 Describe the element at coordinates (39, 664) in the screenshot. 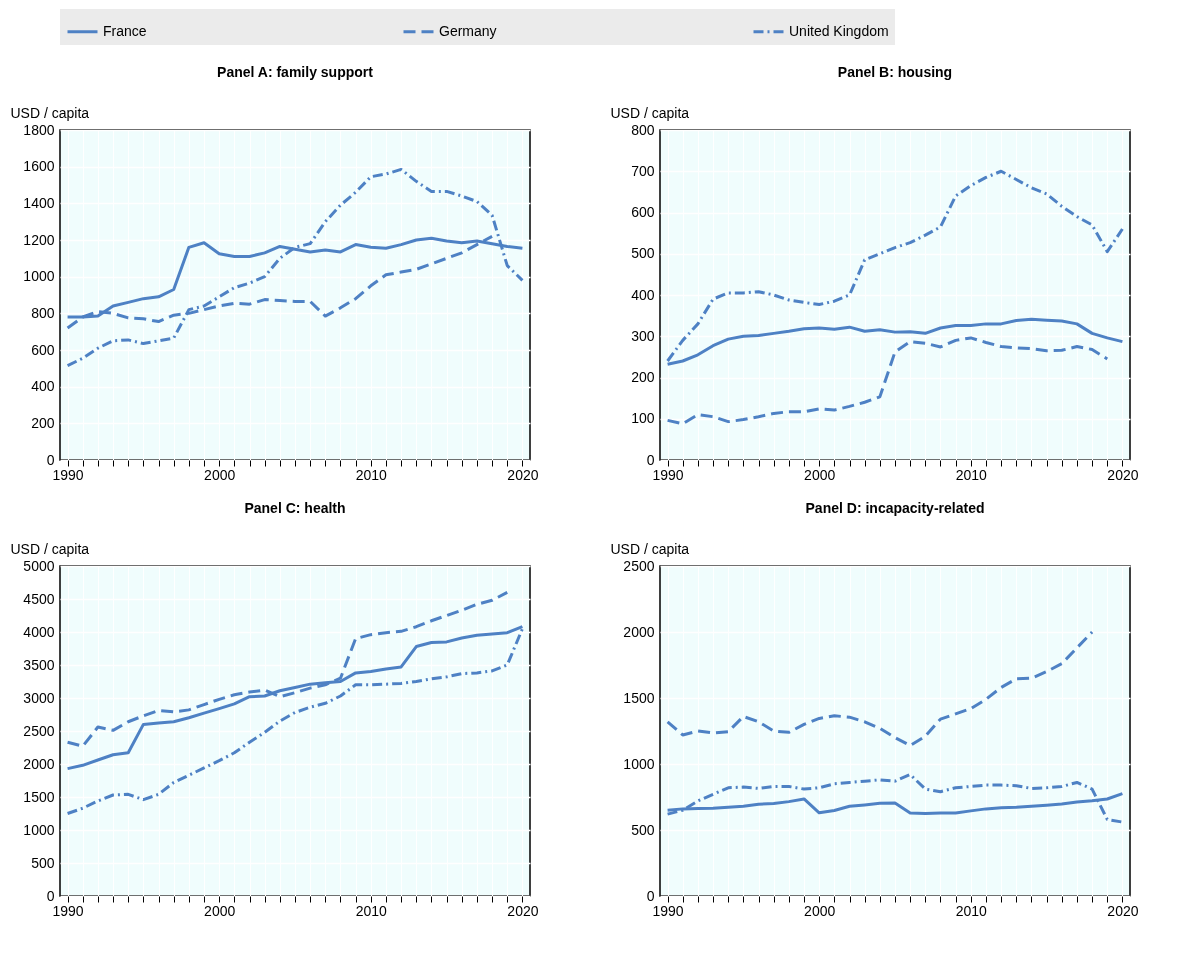

I see `y-tick-label: 3500` at that location.